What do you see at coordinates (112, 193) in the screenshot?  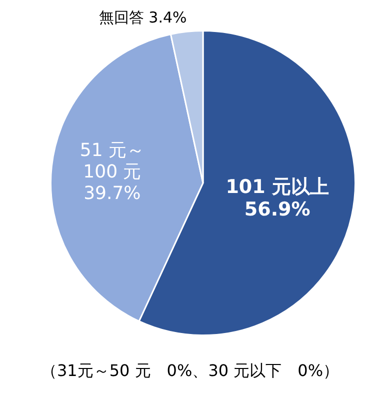 I see `data-label: 39.7%` at bounding box center [112, 193].